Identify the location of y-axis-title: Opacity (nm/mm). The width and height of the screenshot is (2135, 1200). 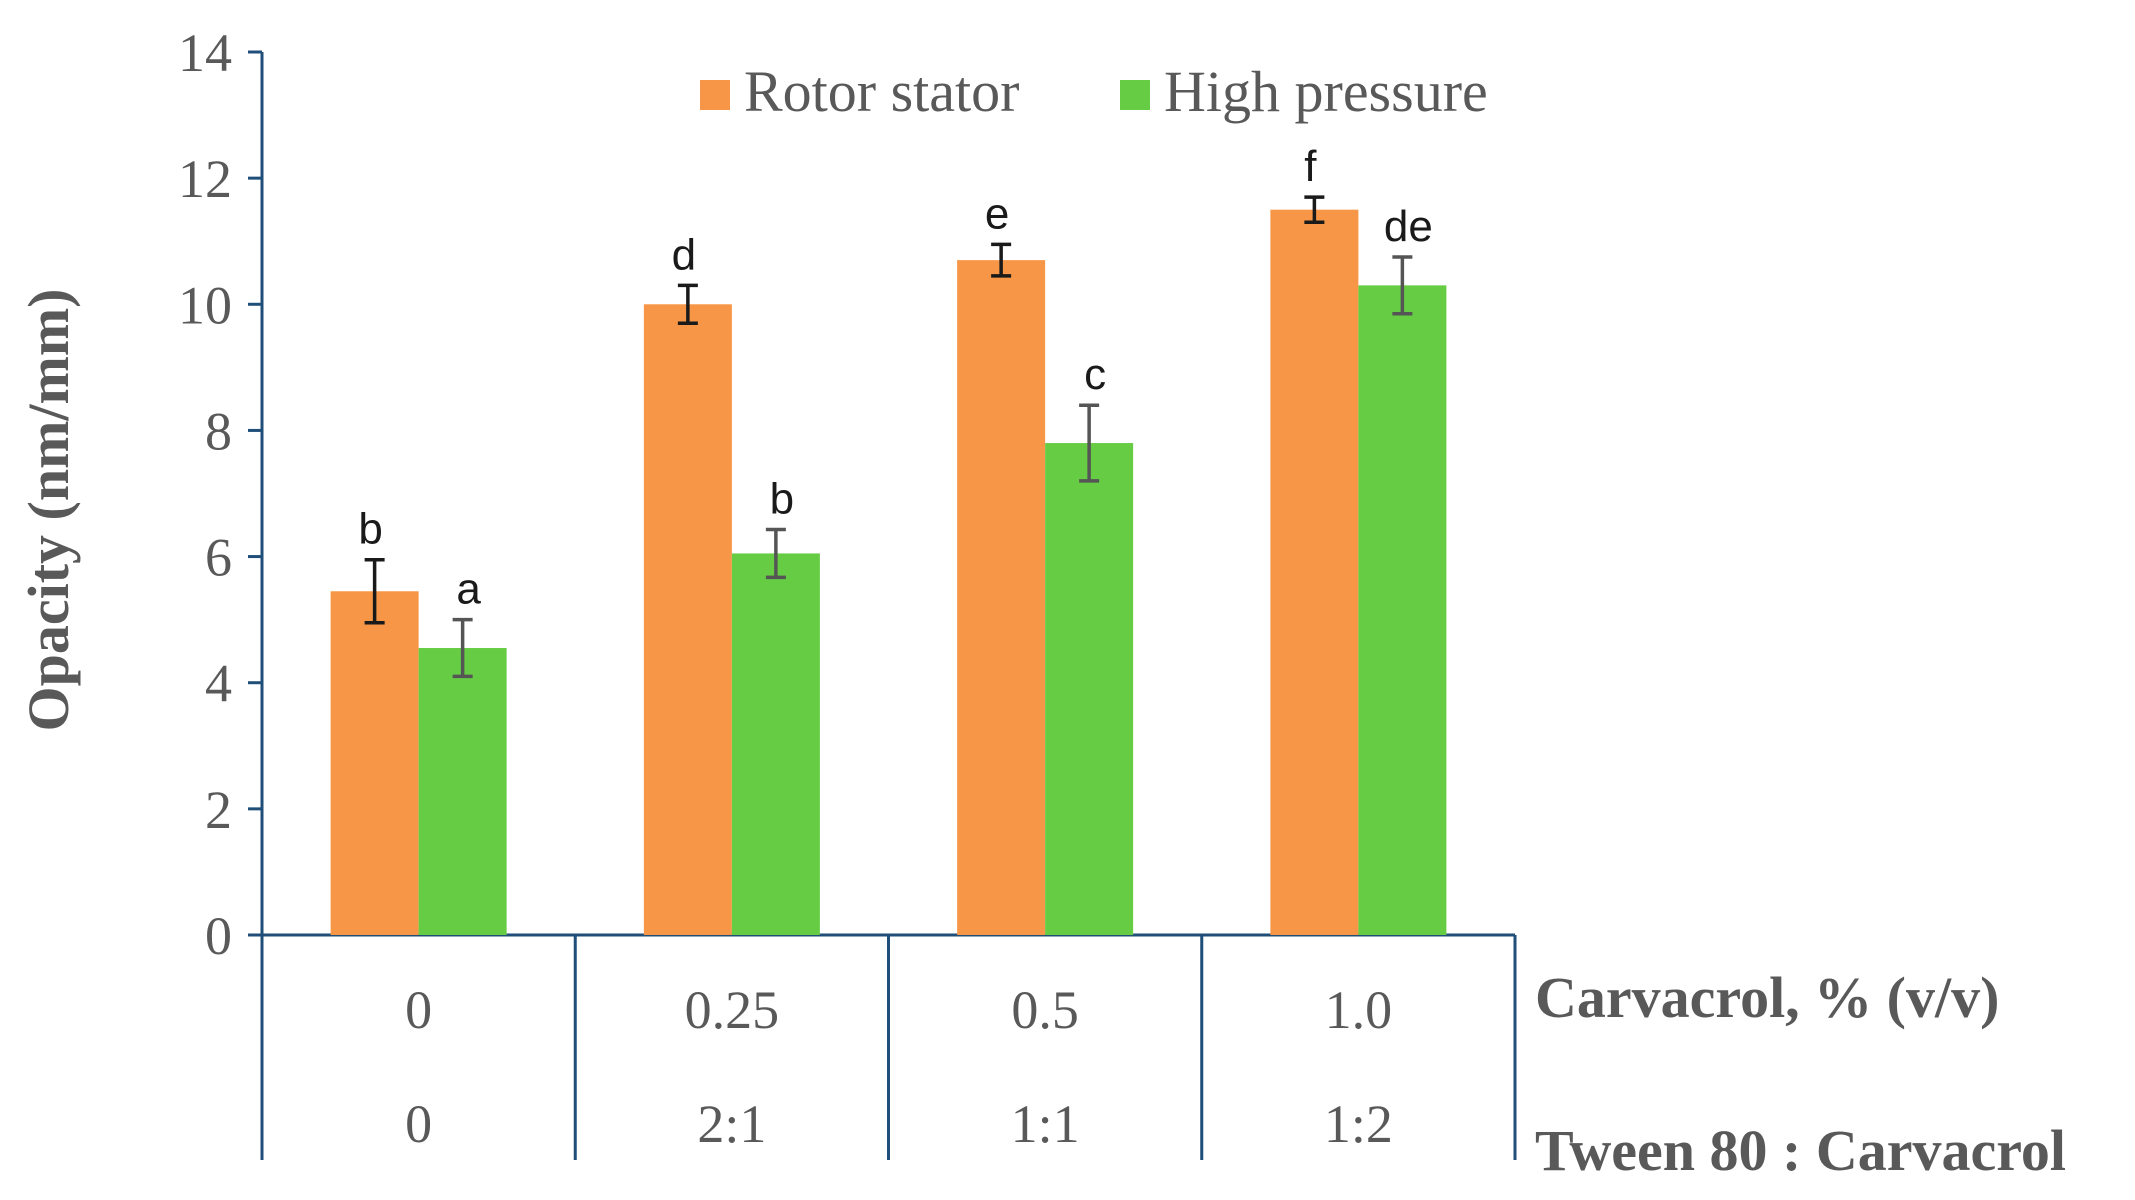
(48, 510).